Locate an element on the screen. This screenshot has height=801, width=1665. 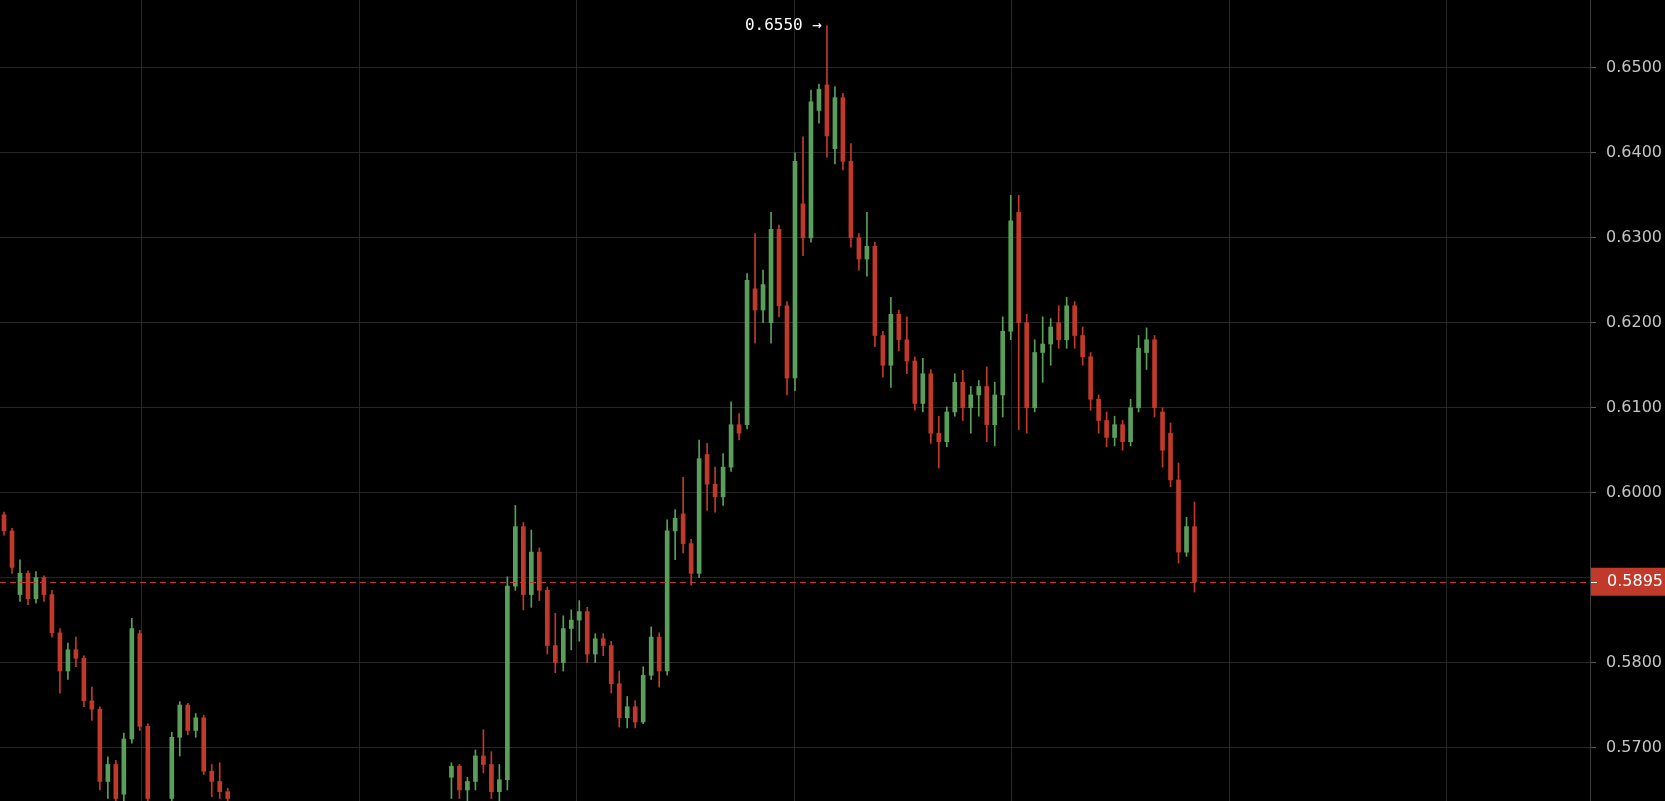
y-tick-label: 0.6200 is located at coordinates (1634, 321).